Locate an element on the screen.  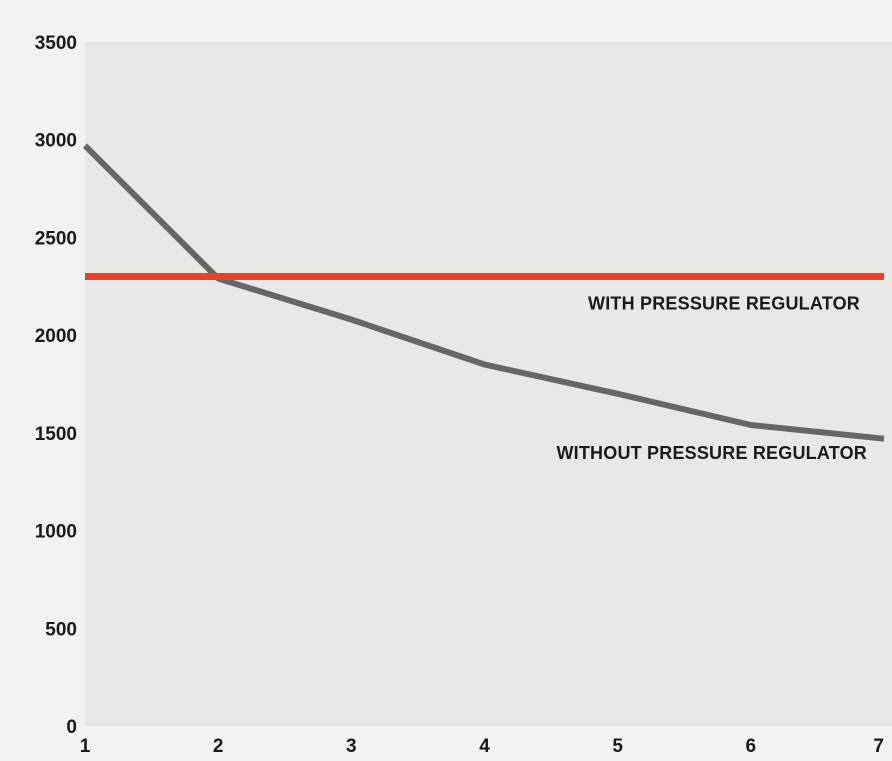
x-tick-label: 2 is located at coordinates (218, 746).